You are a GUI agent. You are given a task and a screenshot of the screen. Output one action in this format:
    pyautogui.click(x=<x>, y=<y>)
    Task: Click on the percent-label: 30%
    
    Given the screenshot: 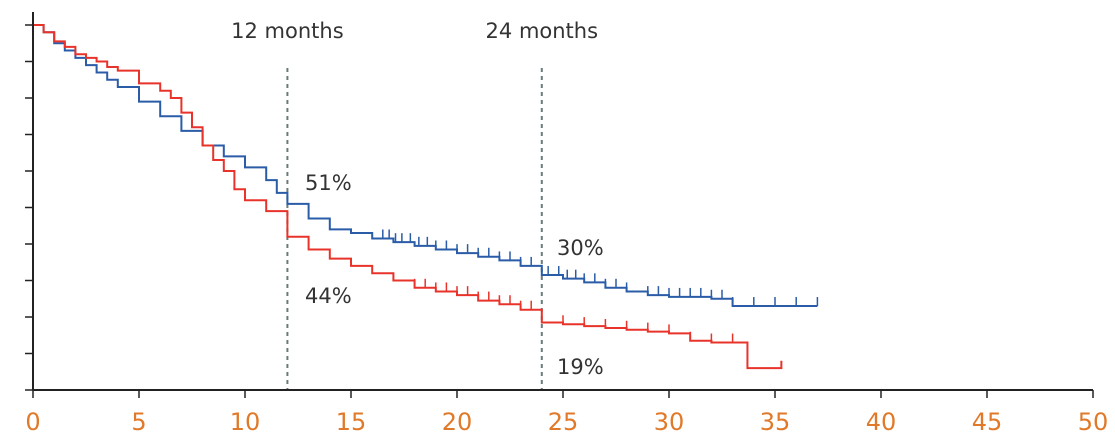 What is the action you would take?
    pyautogui.click(x=580, y=248)
    